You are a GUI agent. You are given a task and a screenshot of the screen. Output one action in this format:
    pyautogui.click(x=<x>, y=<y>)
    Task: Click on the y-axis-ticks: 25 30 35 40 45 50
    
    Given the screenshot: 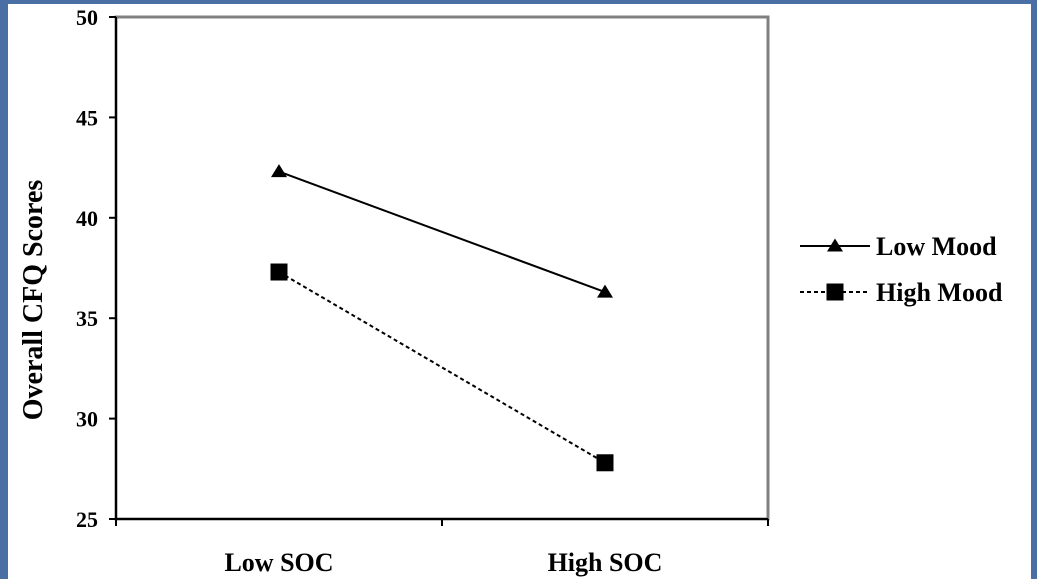 What is the action you would take?
    pyautogui.click(x=96, y=268)
    